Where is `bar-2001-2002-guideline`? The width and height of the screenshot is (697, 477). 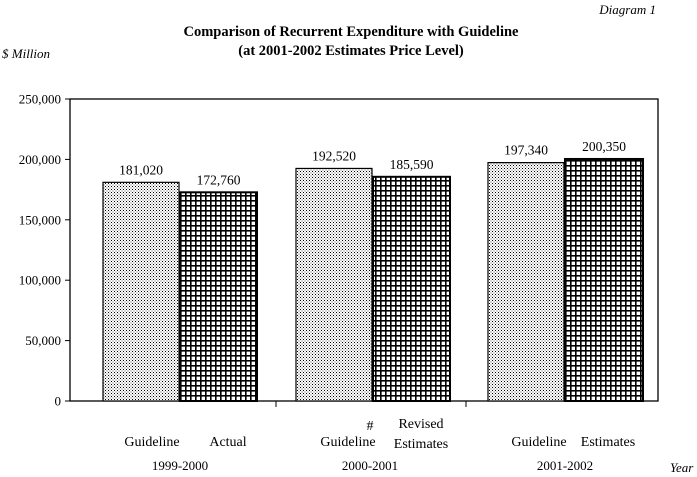 bar-2001-2002-guideline is located at coordinates (526, 282).